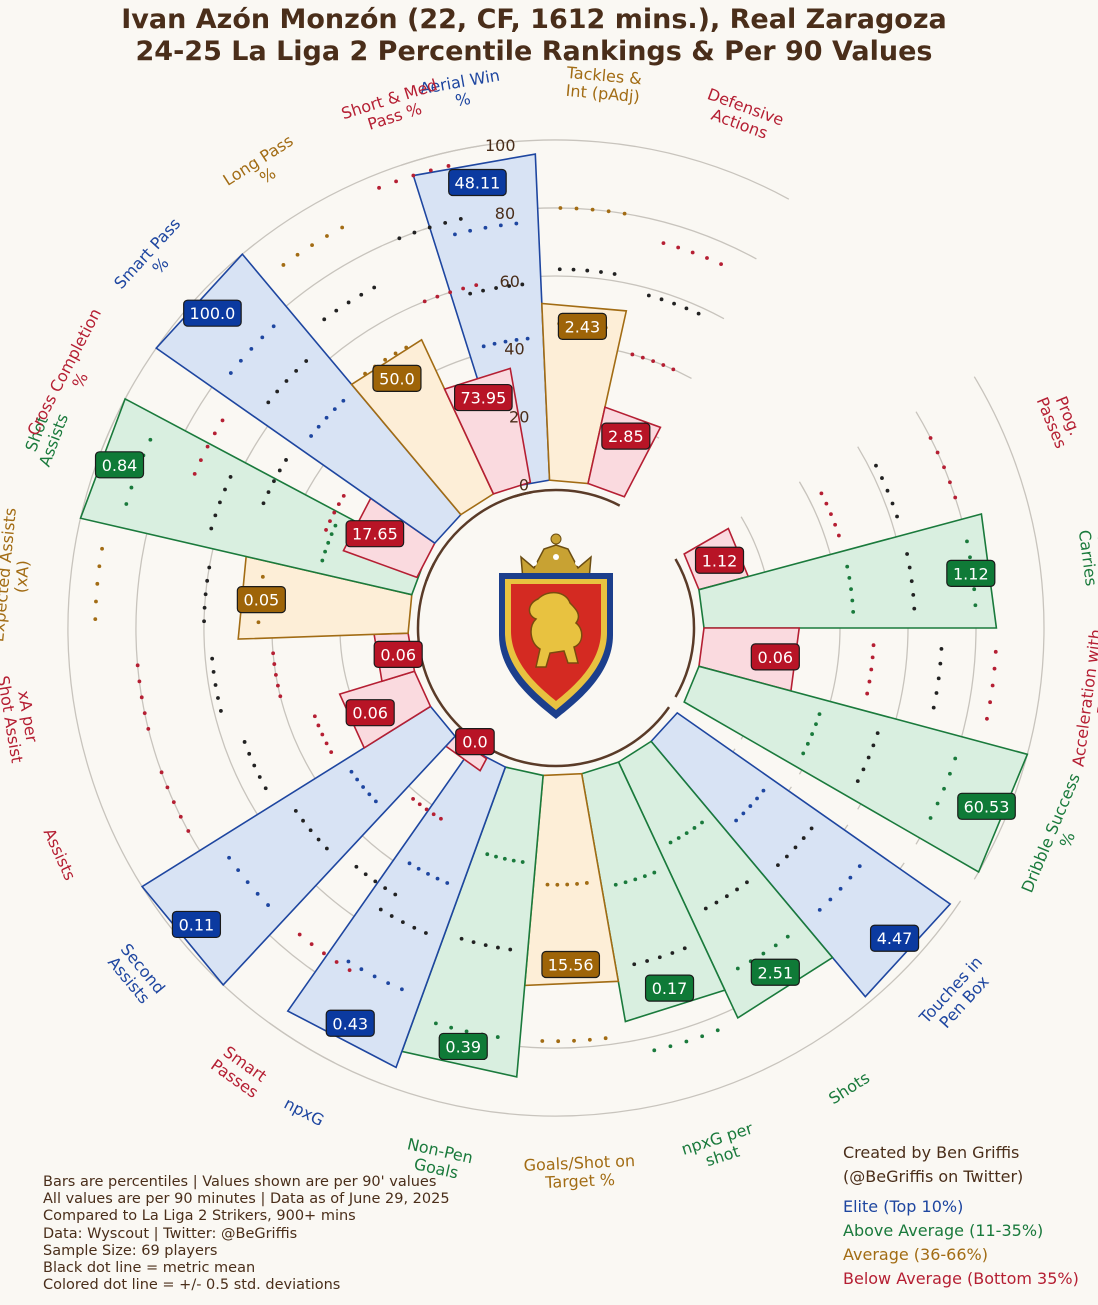 The height and width of the screenshot is (1305, 1098). I want to click on value-badge: 0.43, so click(350, 1023).